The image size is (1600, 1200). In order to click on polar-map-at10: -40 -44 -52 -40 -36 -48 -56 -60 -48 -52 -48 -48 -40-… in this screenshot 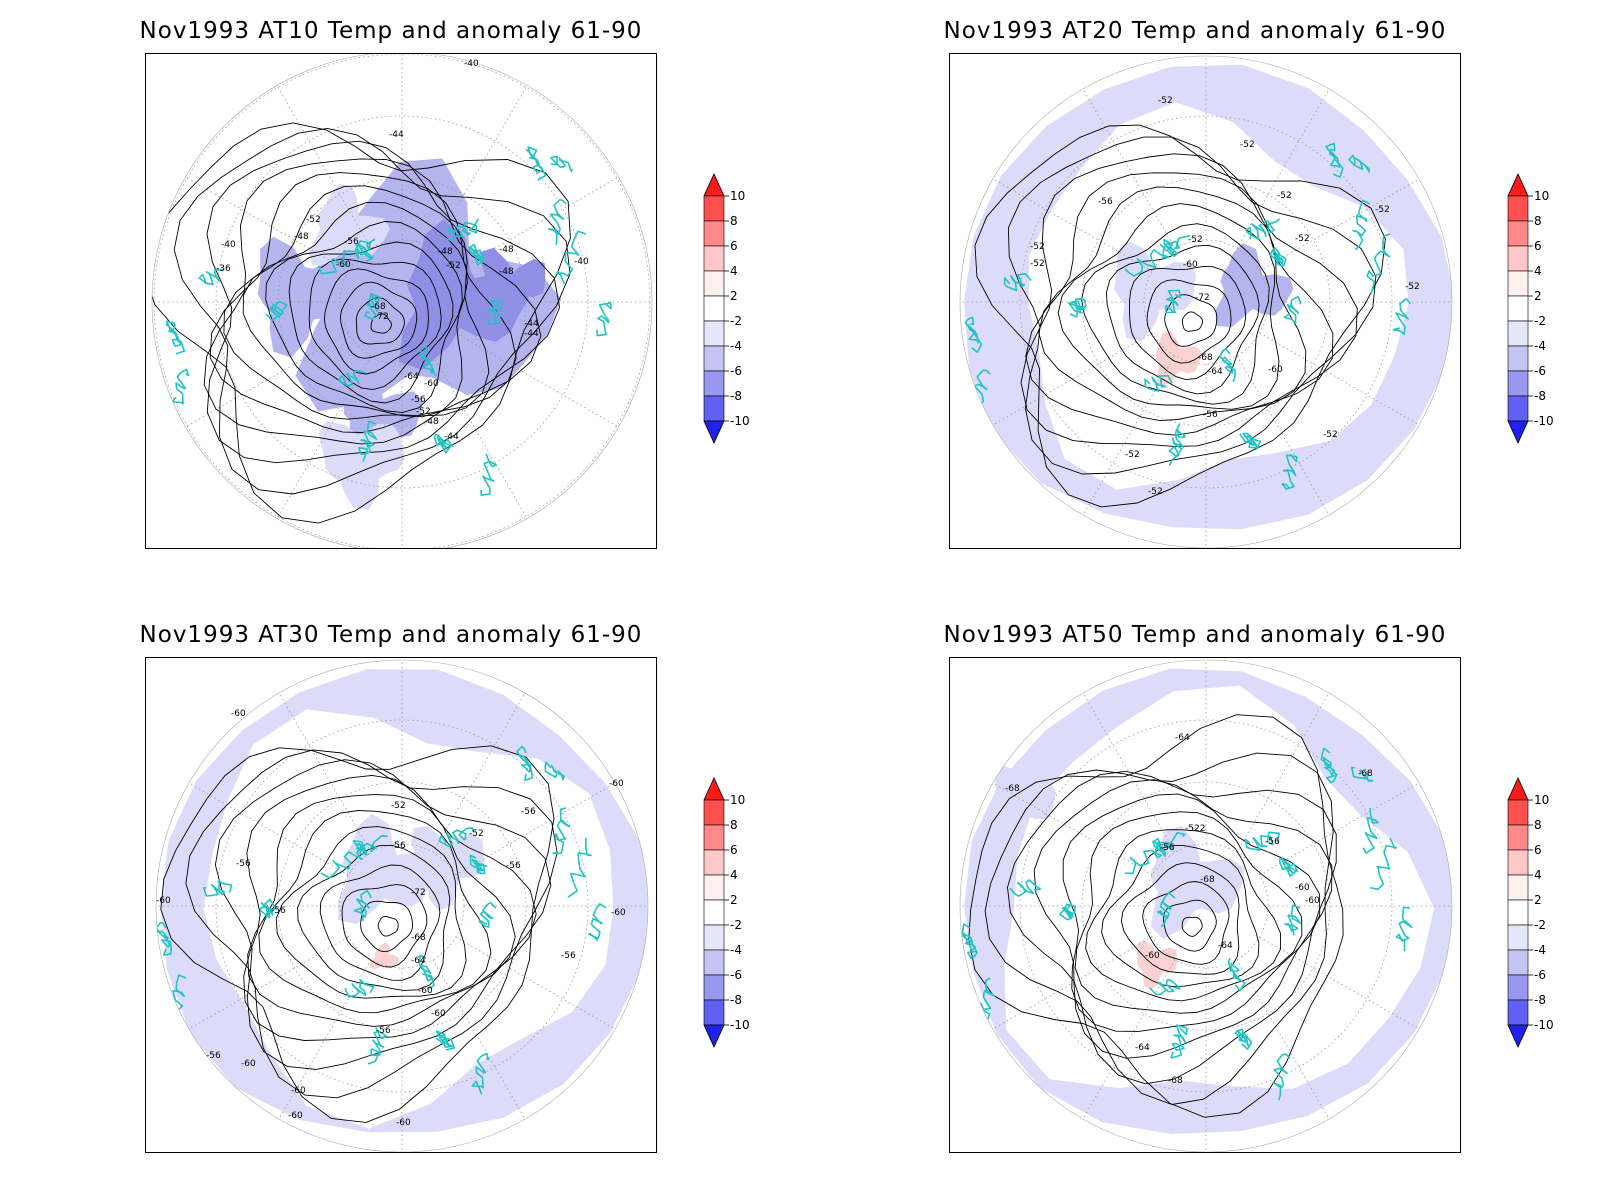, I will do `click(401, 301)`.